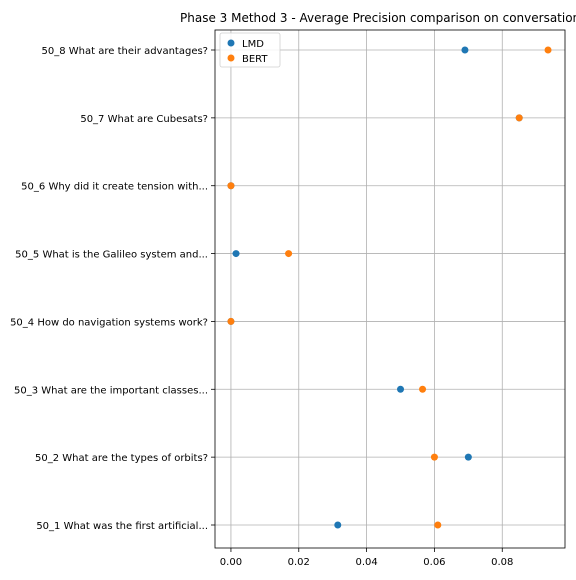  I want to click on legend: LMD BERT, so click(250, 50).